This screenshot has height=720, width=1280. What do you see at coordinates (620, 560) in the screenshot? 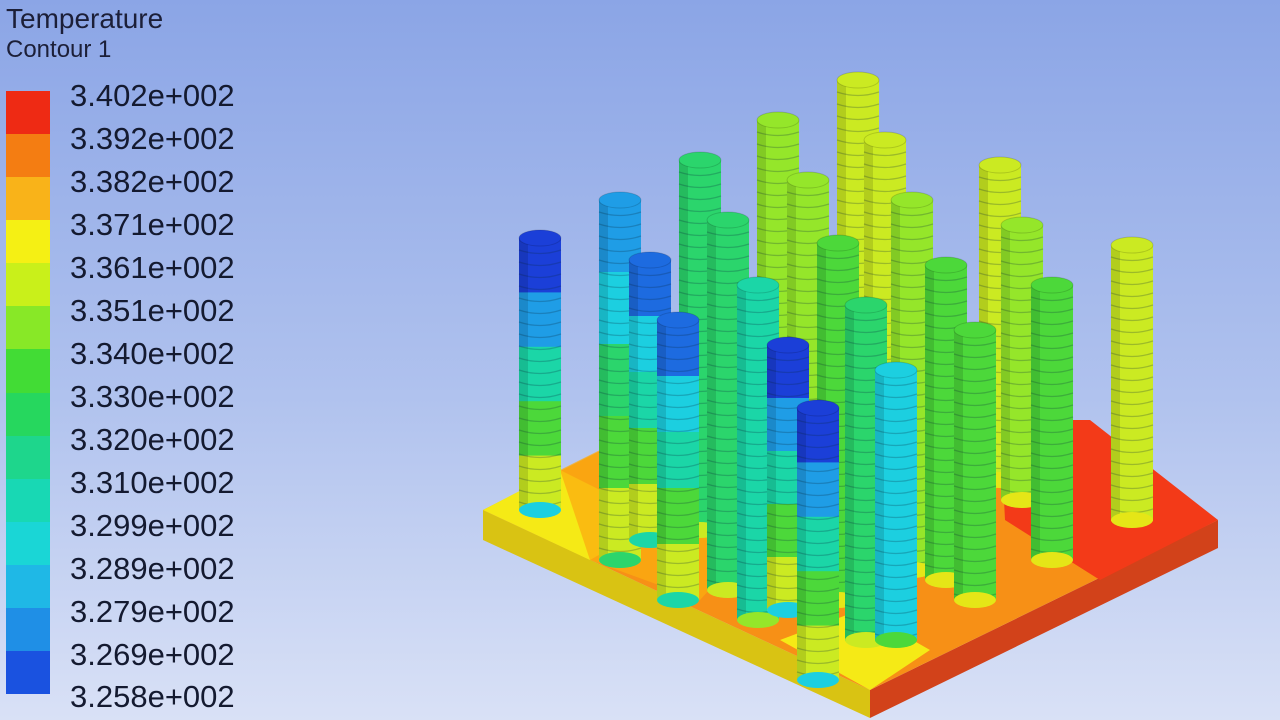
I see `pin-bottom` at bounding box center [620, 560].